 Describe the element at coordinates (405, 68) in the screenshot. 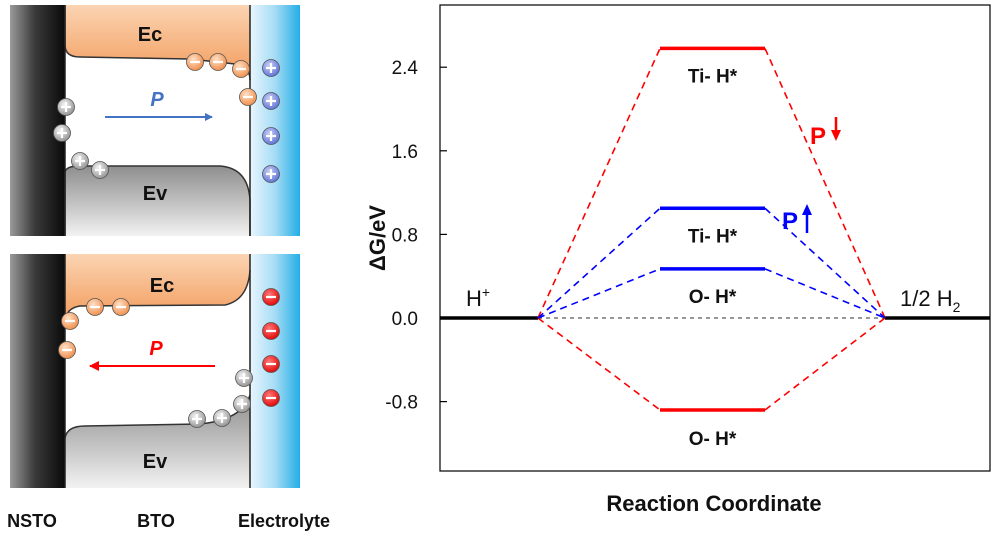

I see `y-tick-label: 2.4` at that location.